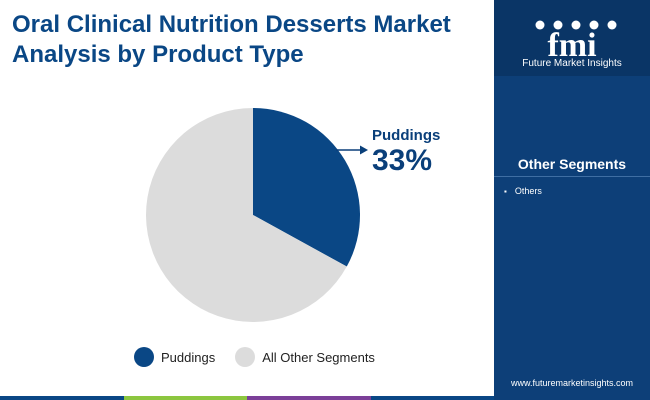 This screenshot has height=400, width=650. Describe the element at coordinates (572, 63) in the screenshot. I see `logo-text: Future Market Insights` at that location.